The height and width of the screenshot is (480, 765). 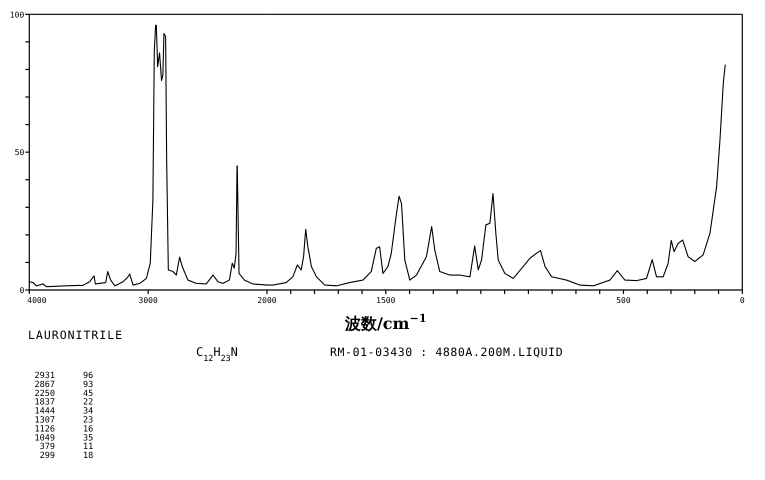 What do you see at coordinates (64, 393) in the screenshot?
I see `text: 2250 45` at bounding box center [64, 393].